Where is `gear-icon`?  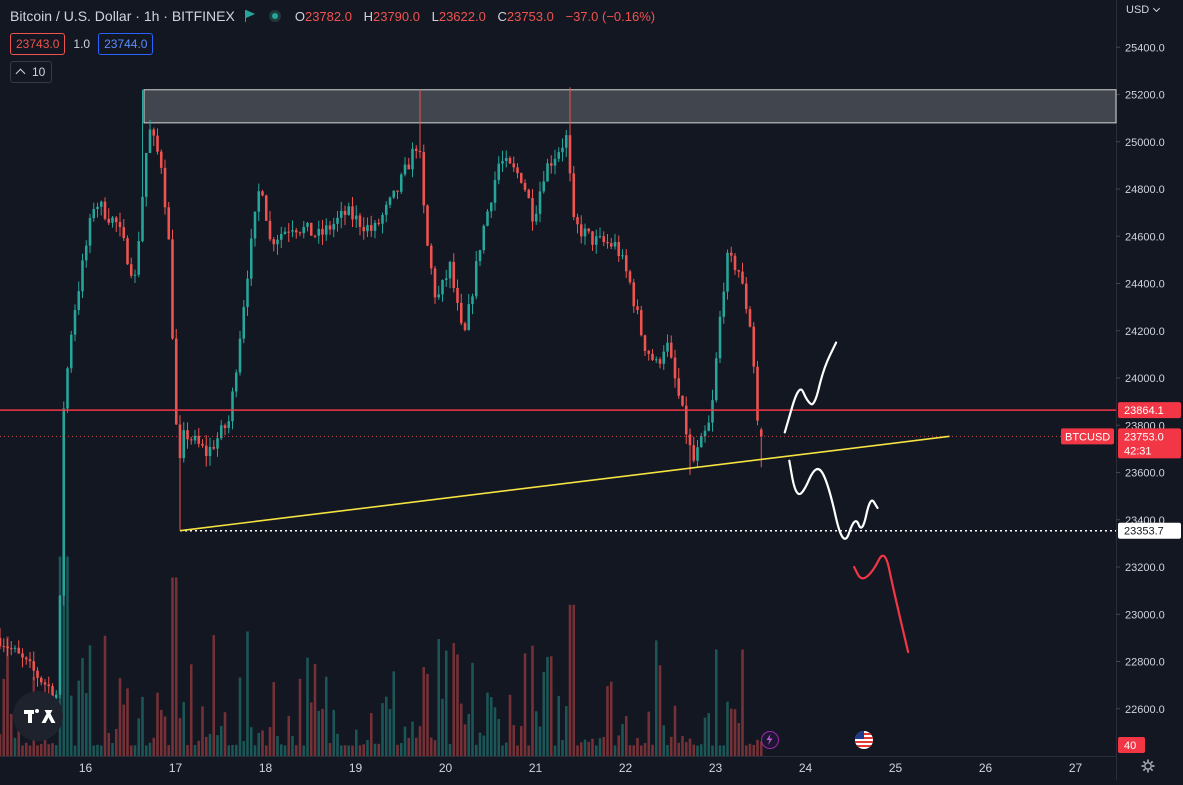
gear-icon is located at coordinates (1148, 766).